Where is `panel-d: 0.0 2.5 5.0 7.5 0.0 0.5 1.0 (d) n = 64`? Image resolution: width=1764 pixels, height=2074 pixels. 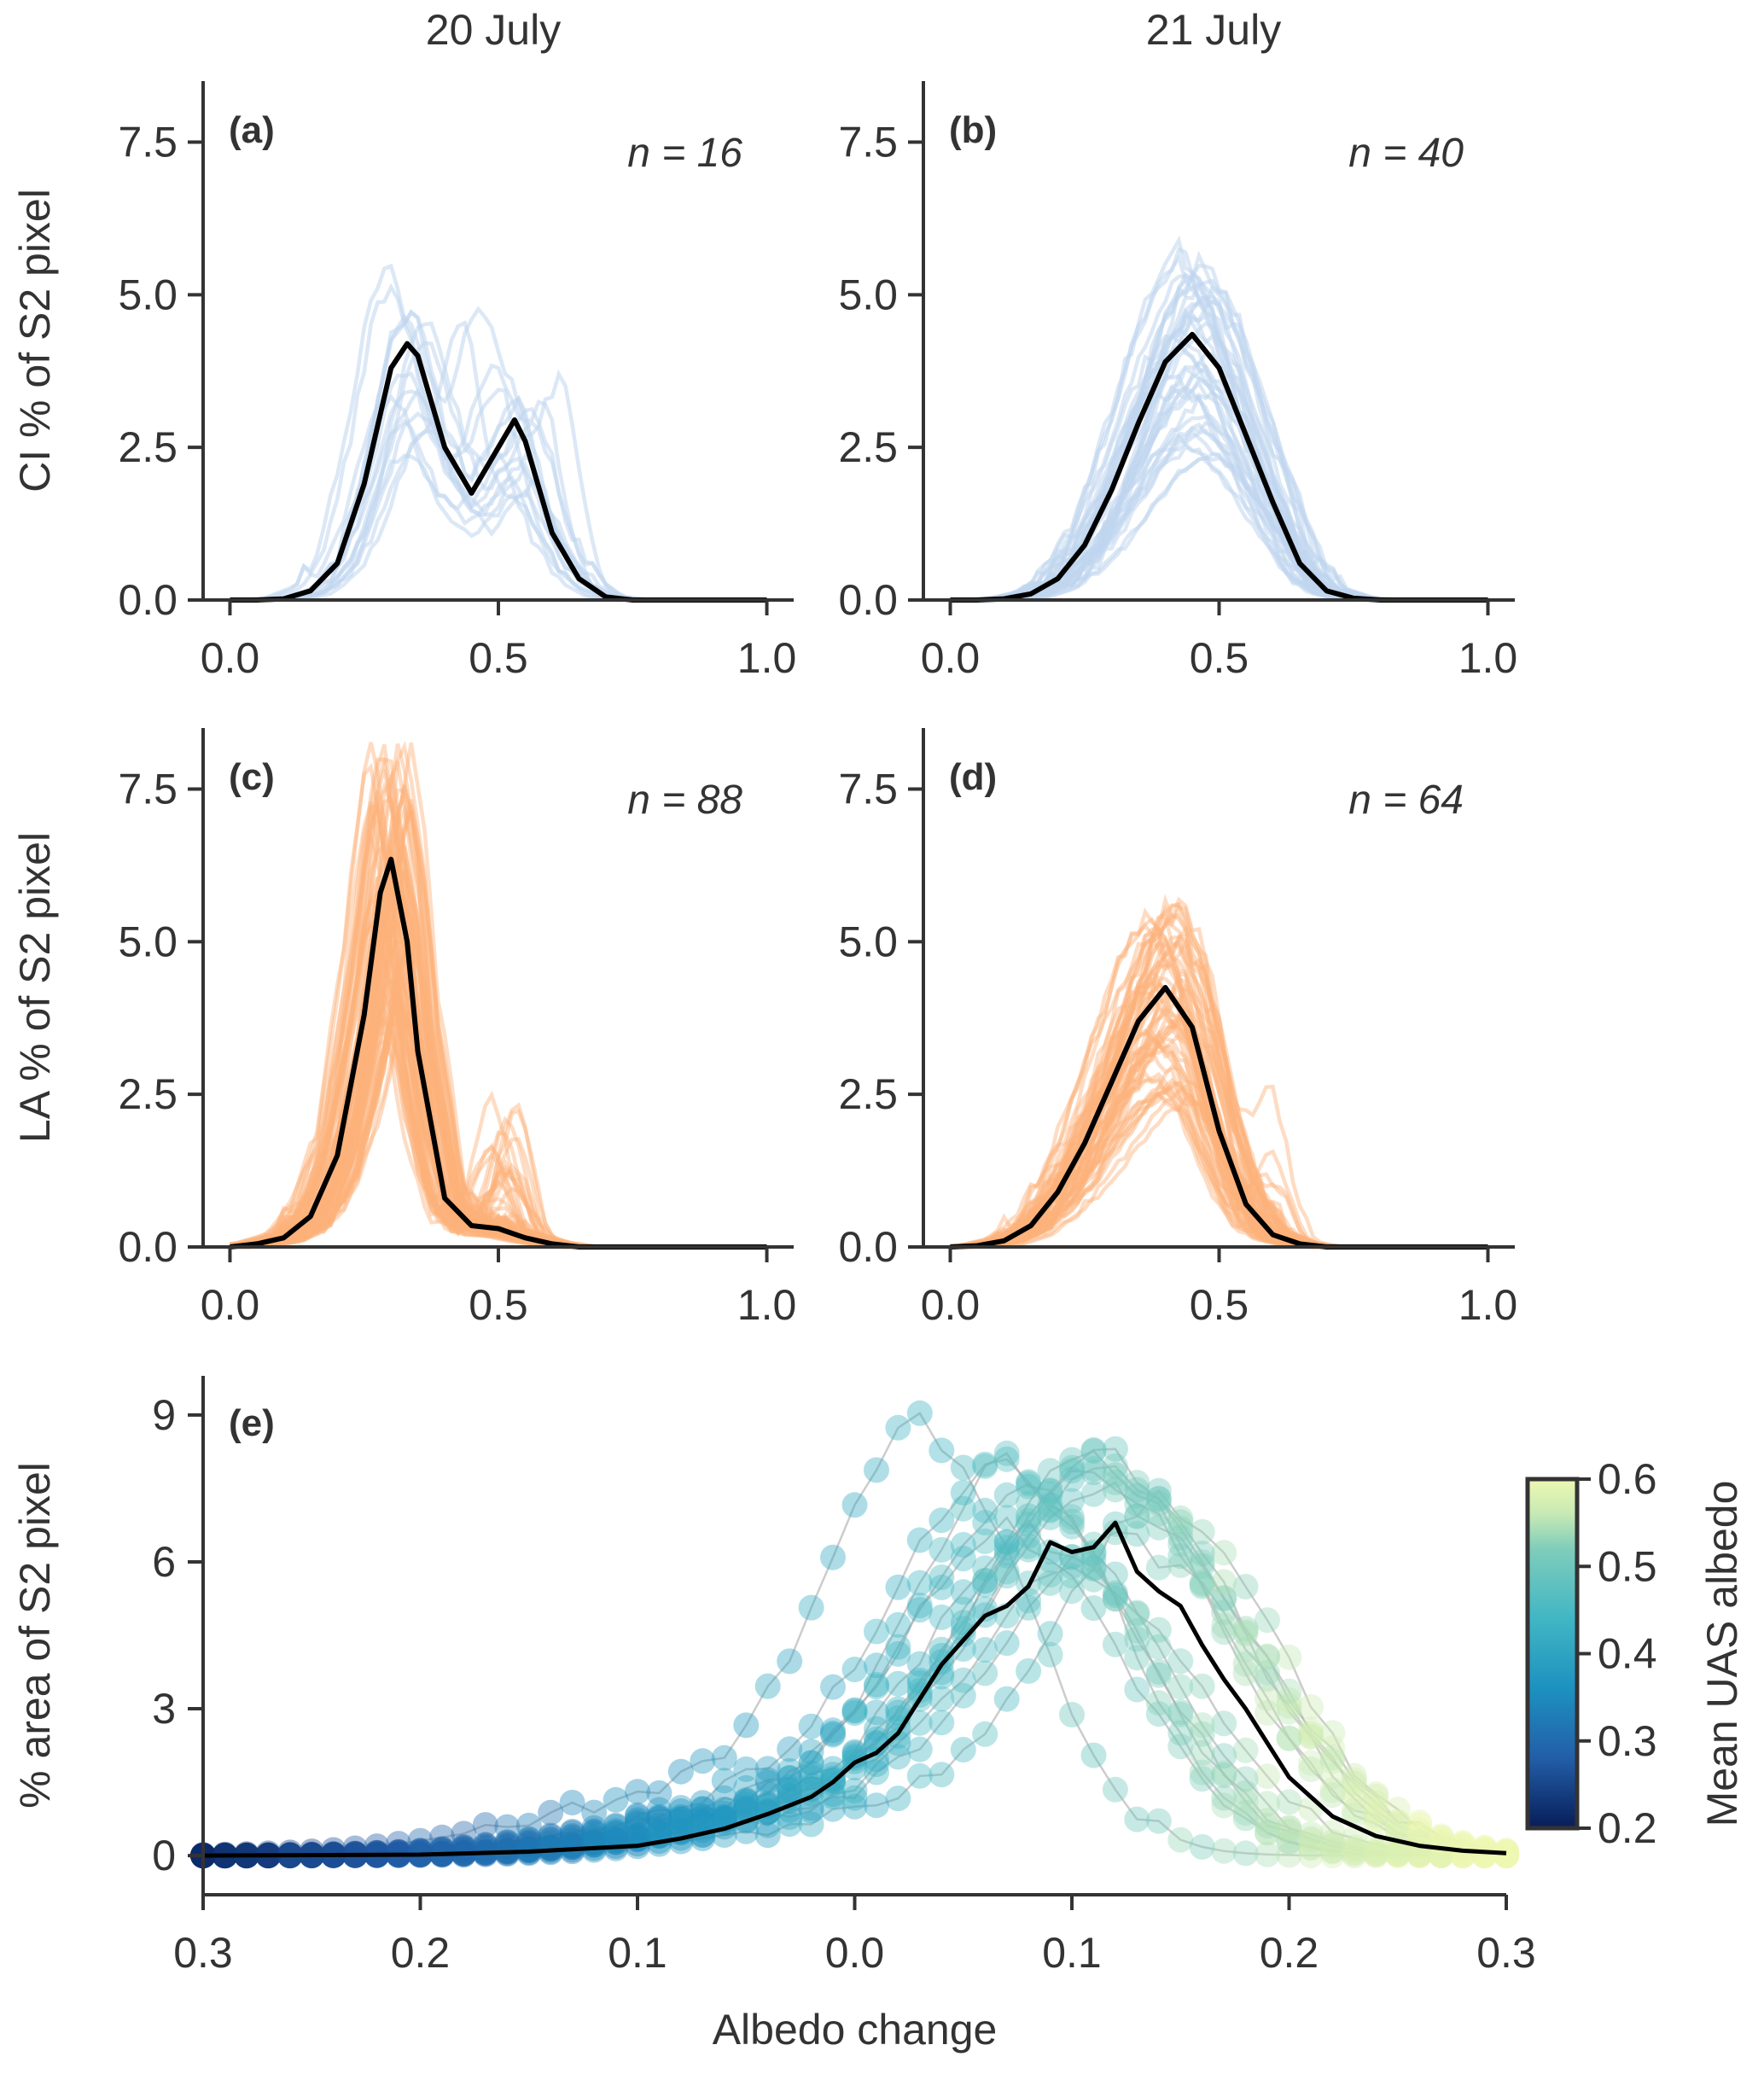
panel-d: 0.0 2.5 5.0 7.5 0.0 0.5 1.0 (d) n = 64 is located at coordinates (1178, 1028).